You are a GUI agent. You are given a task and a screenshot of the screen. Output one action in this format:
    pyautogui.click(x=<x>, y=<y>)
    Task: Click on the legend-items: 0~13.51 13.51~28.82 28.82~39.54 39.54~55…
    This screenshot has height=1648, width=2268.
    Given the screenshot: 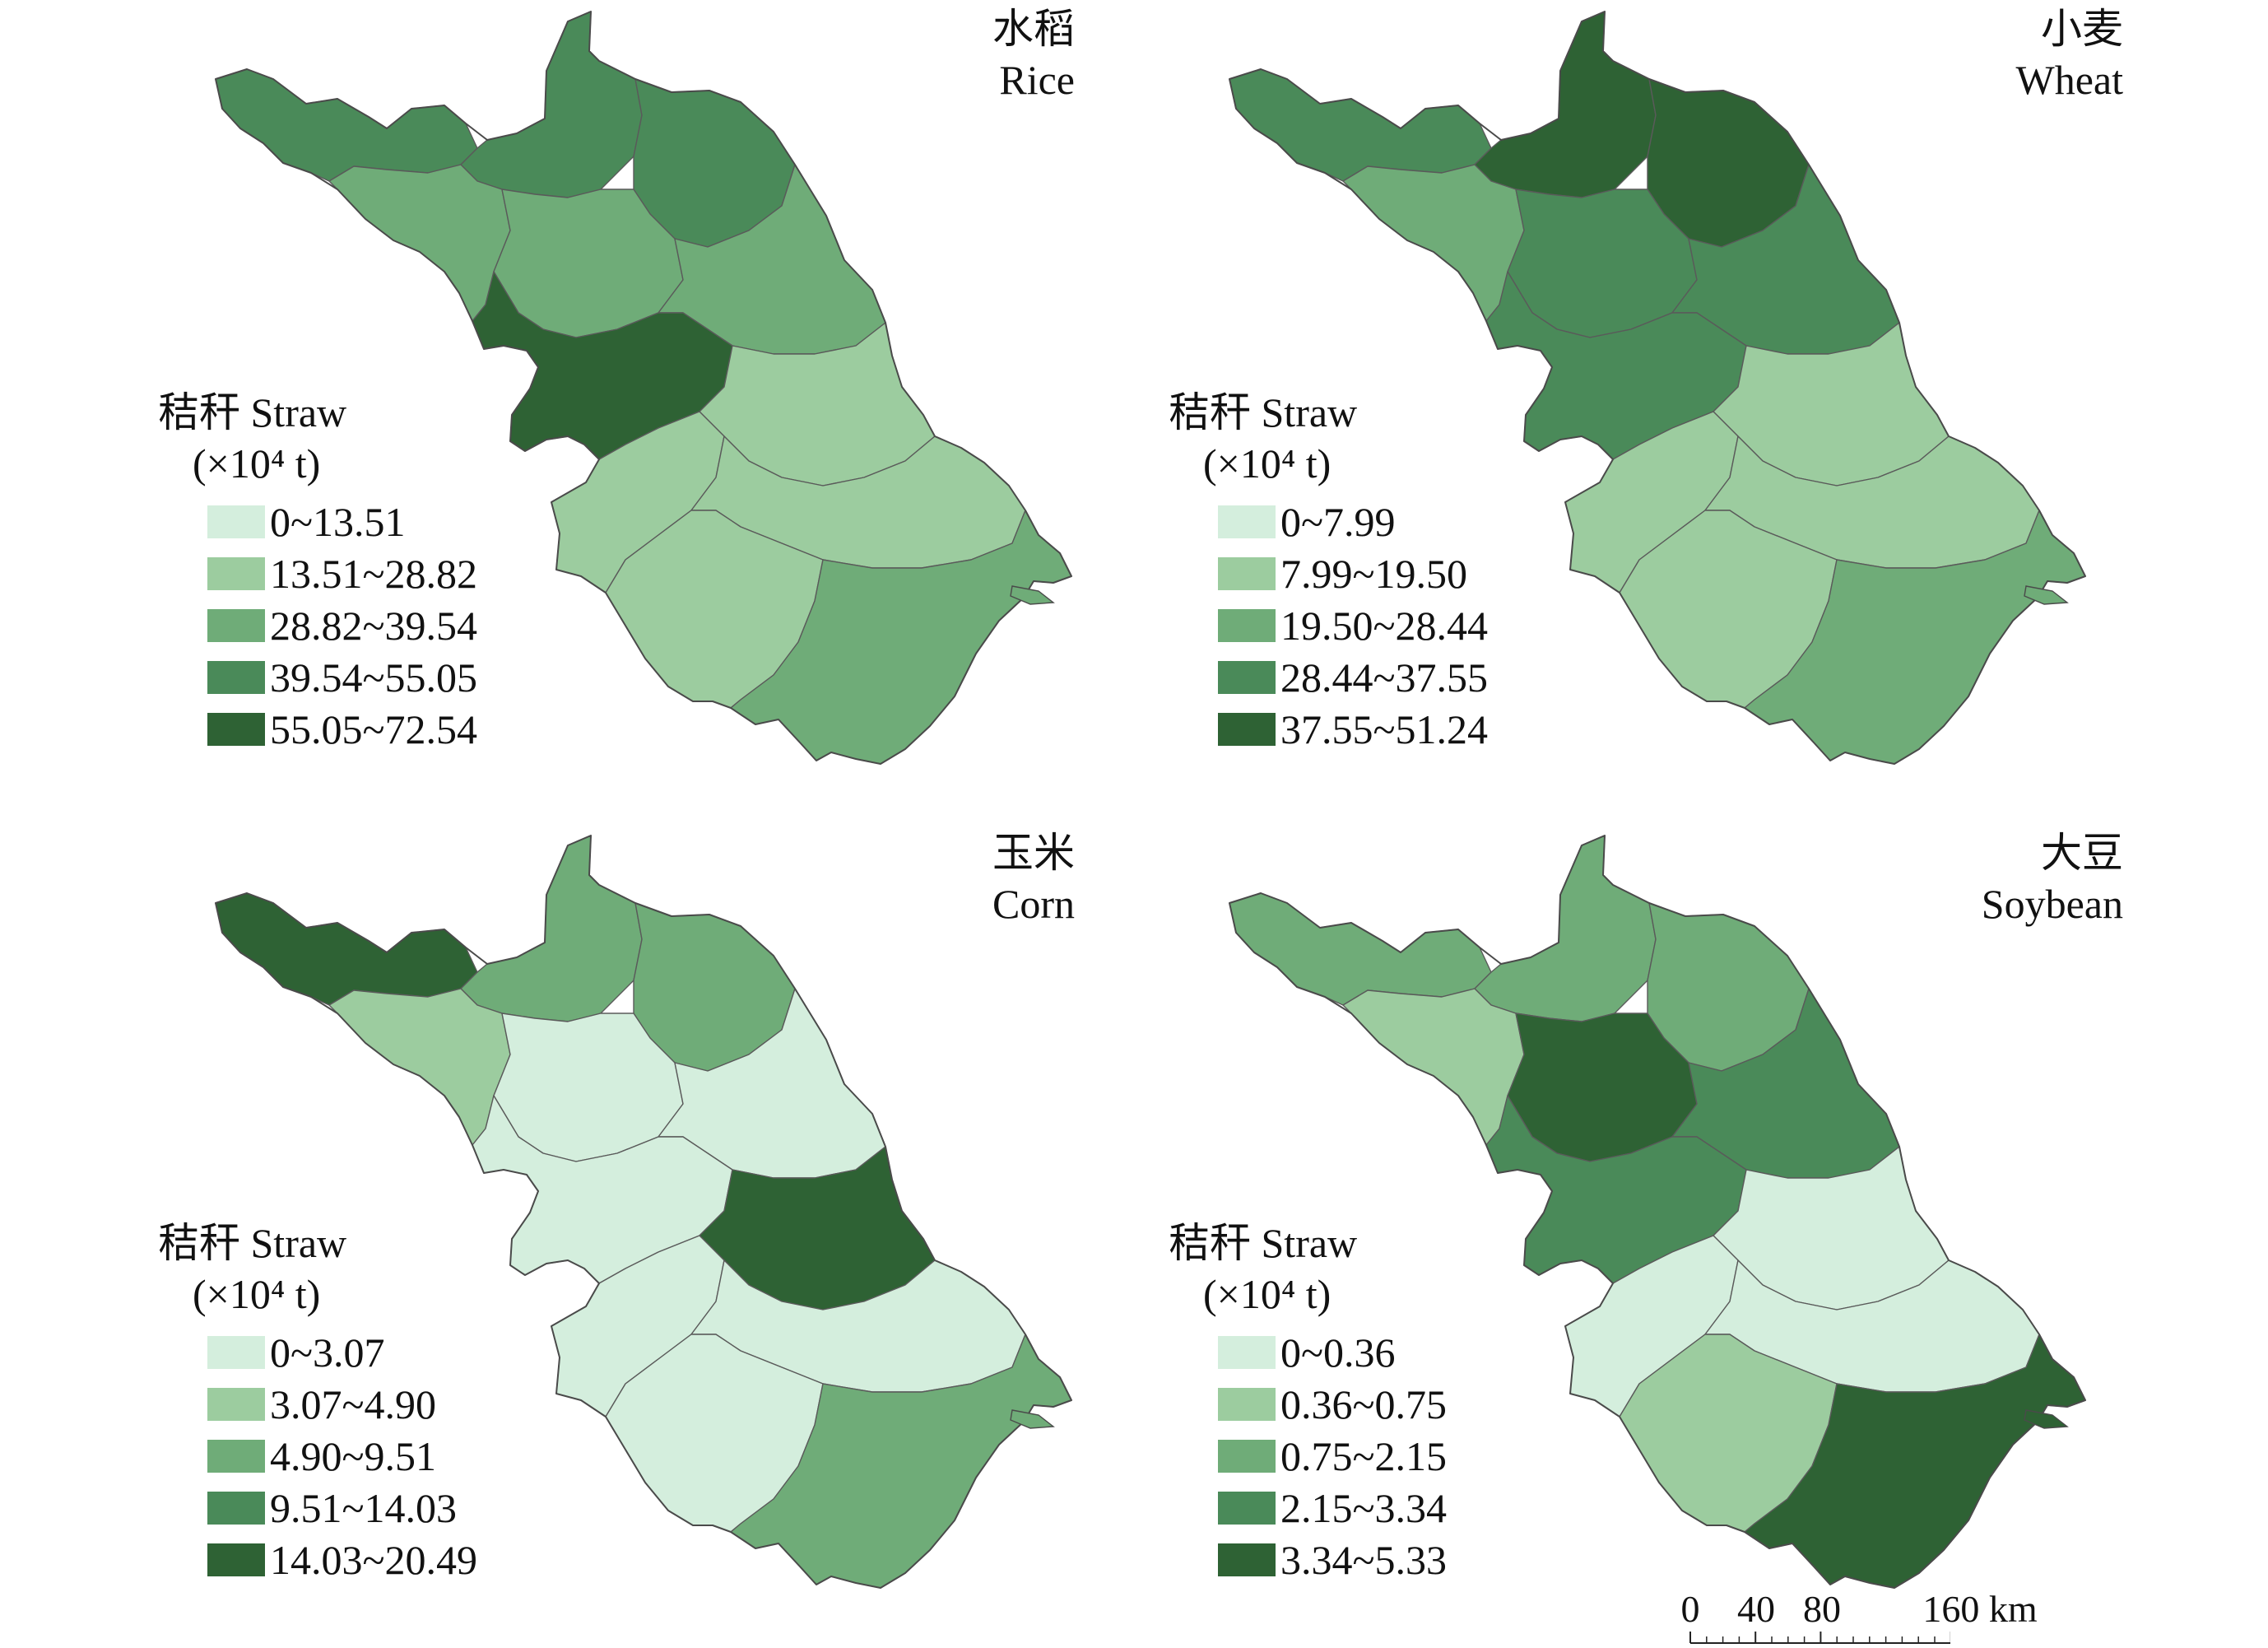 What is the action you would take?
    pyautogui.click(x=342, y=626)
    